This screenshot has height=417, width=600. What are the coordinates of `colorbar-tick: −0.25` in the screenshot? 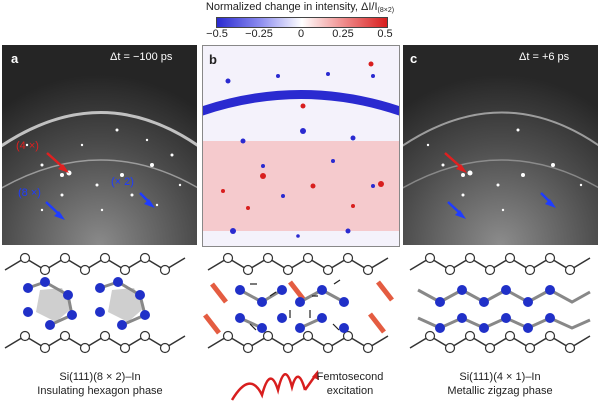 It's located at (259, 34).